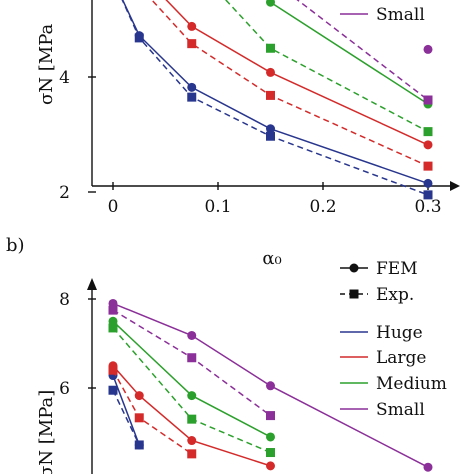 This screenshot has width=474, height=474. I want to click on legend-label-large: Large, so click(401, 358).